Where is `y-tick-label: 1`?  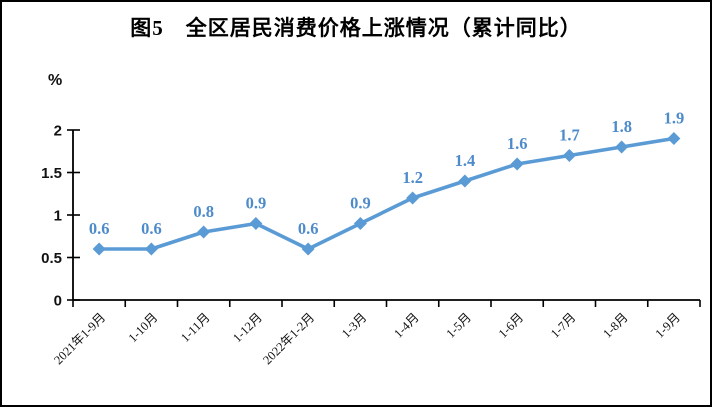
y-tick-label: 1 is located at coordinates (58, 216).